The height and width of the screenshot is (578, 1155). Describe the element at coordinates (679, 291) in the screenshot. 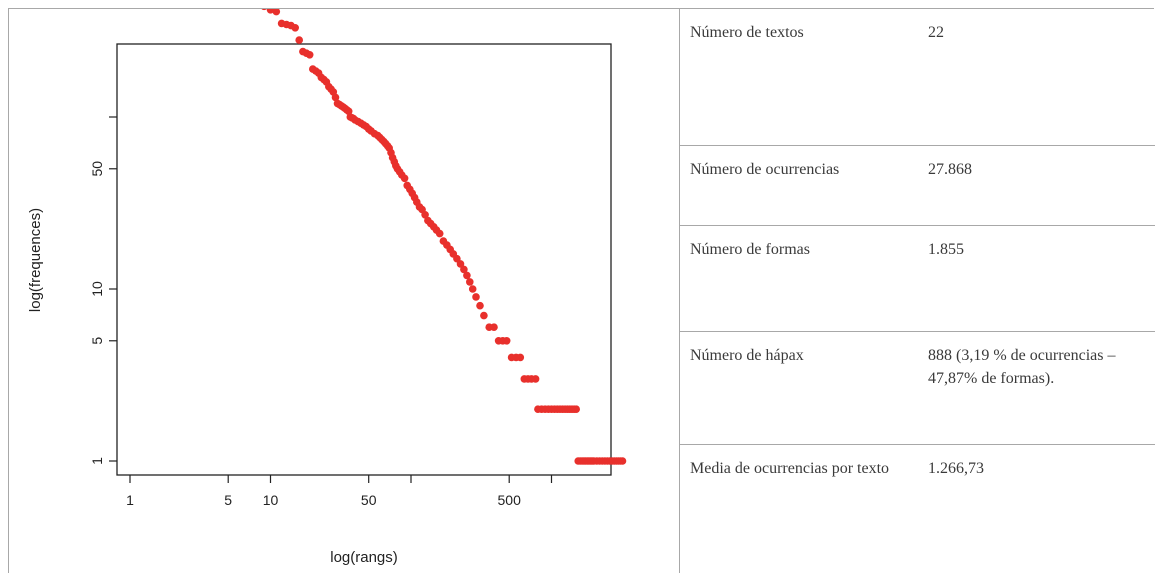

I see `column-divider` at that location.